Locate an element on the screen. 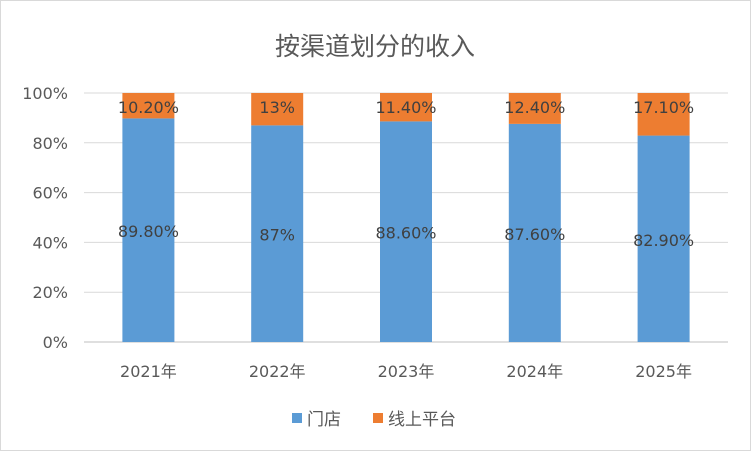 This screenshot has height=454, width=751. data-label: 87% is located at coordinates (277, 235).